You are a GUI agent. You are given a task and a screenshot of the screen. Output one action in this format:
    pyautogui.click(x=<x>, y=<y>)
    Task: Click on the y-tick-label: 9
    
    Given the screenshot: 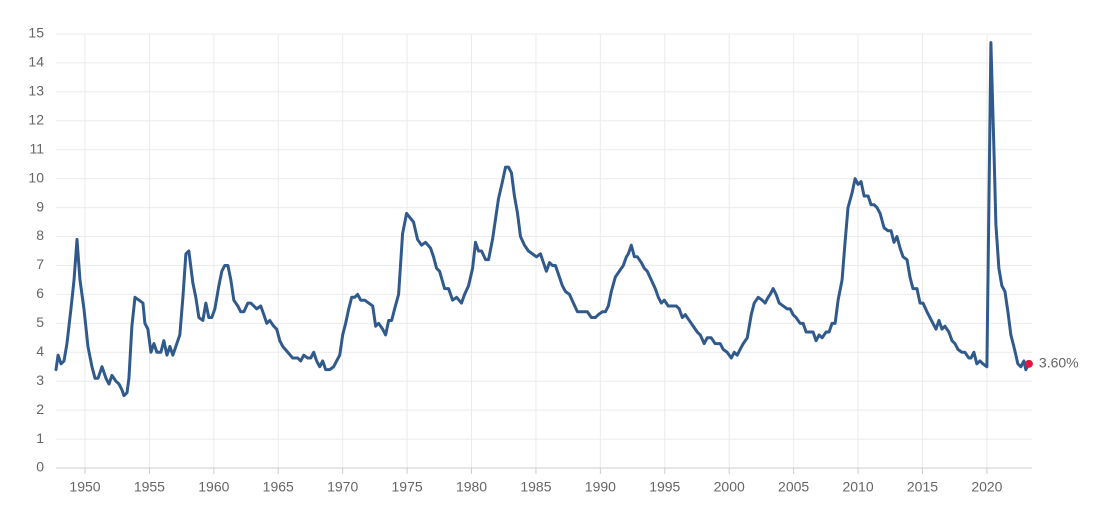 What is the action you would take?
    pyautogui.click(x=40, y=206)
    